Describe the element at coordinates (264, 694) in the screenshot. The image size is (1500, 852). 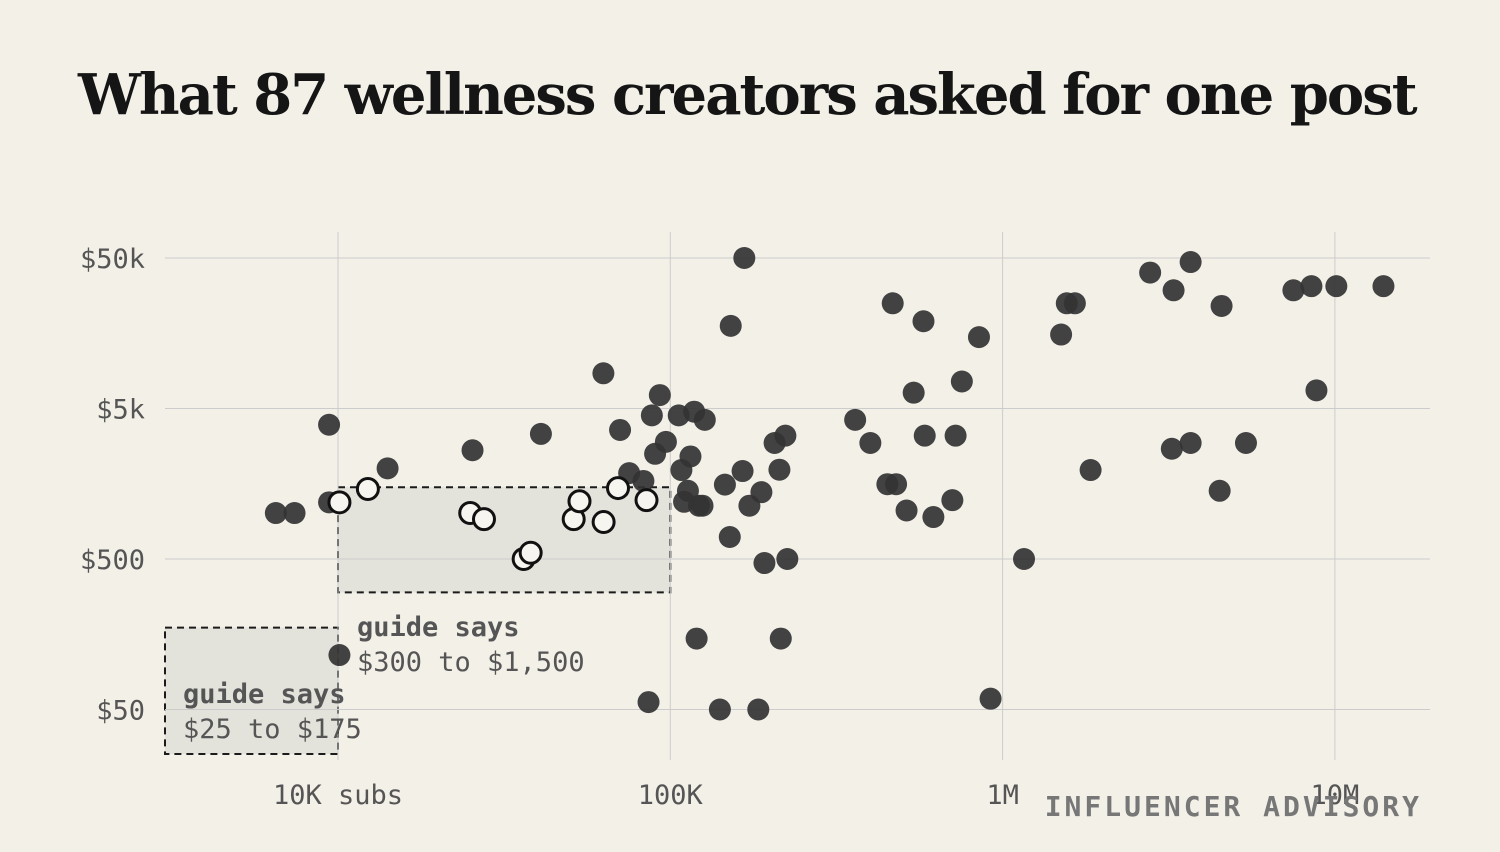
I see `band-label-1: guide says` at that location.